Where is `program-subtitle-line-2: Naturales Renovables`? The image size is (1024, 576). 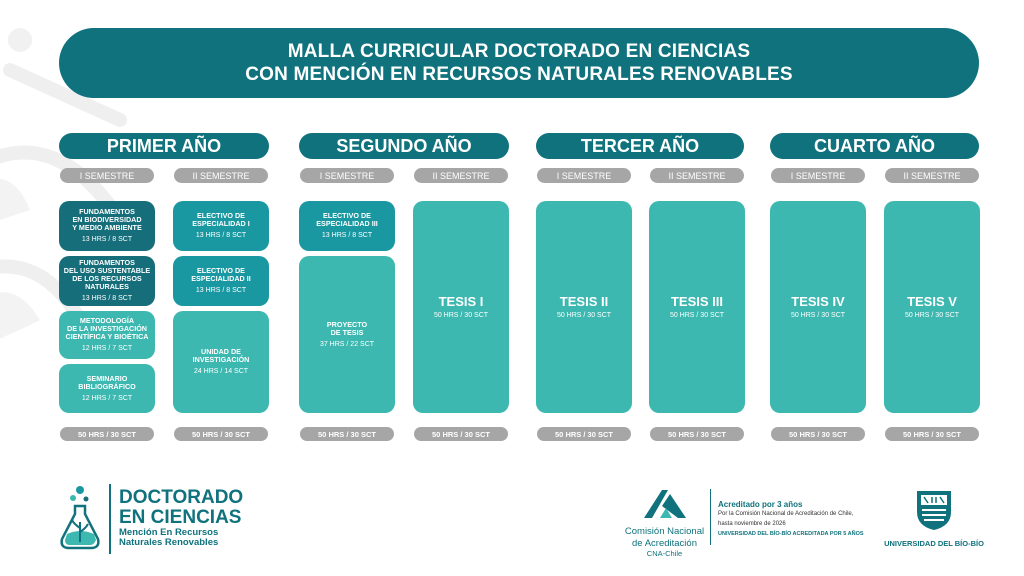
program-subtitle-line-2: Naturales Renovables is located at coordinates (169, 542).